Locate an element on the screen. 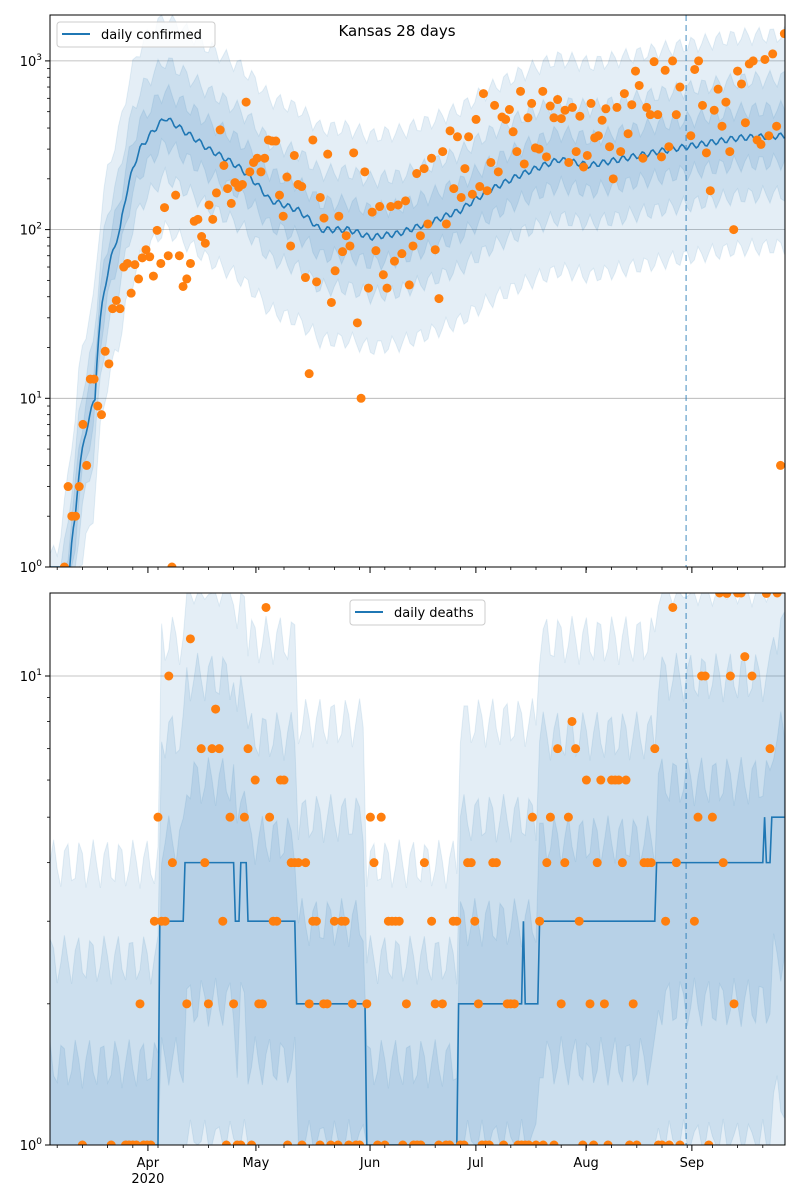 Image resolution: width=800 pixels, height=1200 pixels. legend-label: daily deaths is located at coordinates (434, 613).